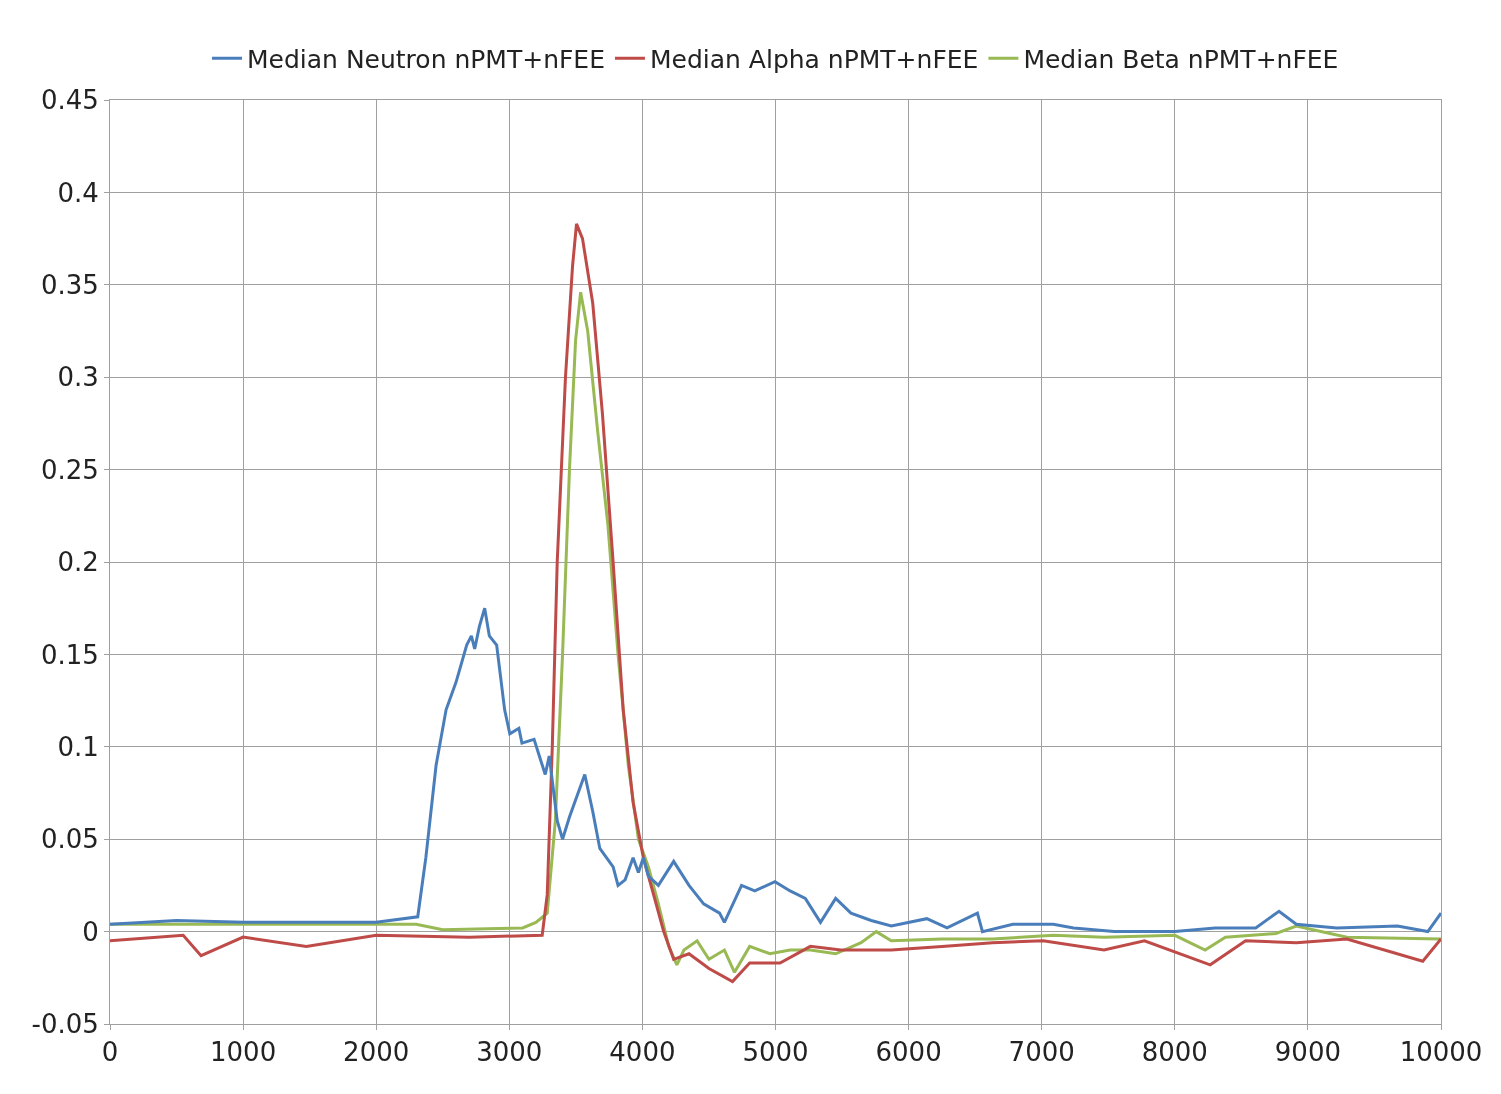  What do you see at coordinates (69, 284) in the screenshot?
I see `y-tick-label: 0.35` at bounding box center [69, 284].